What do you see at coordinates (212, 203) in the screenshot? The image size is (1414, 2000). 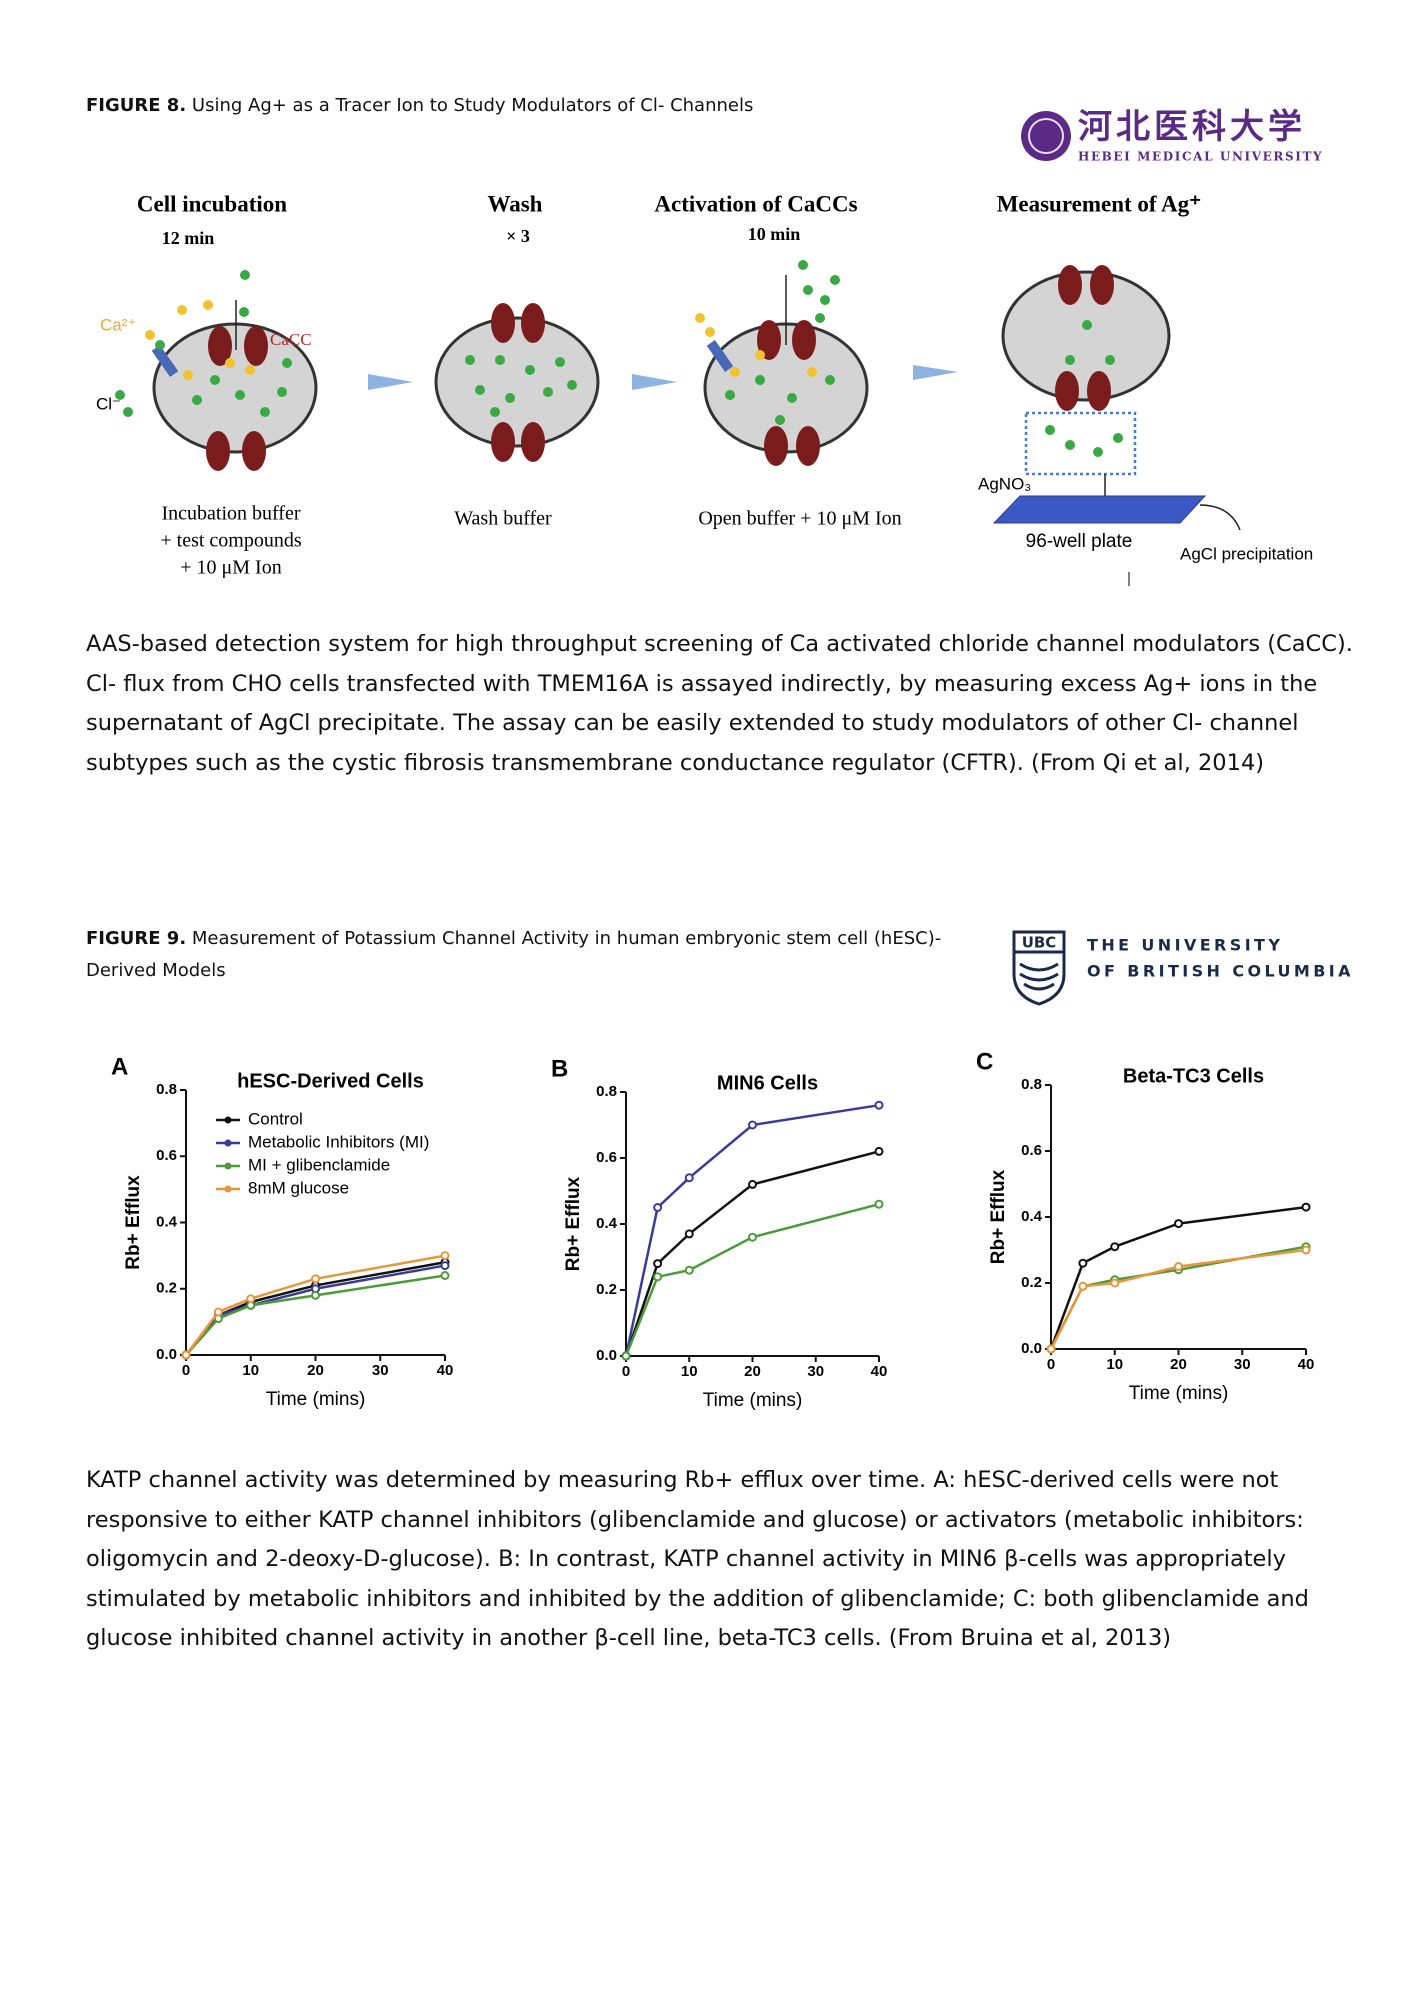 I see `step-title: Cell incubation` at bounding box center [212, 203].